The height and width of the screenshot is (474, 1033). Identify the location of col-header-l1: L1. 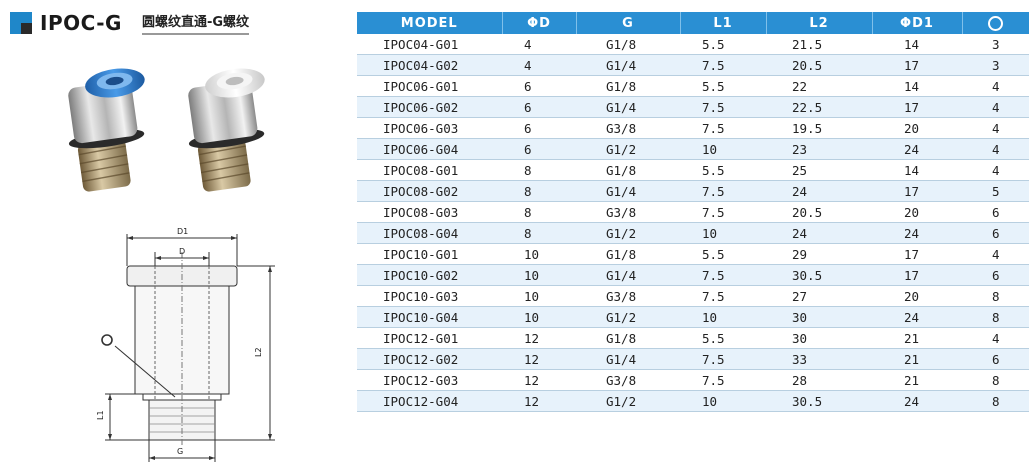
(723, 23).